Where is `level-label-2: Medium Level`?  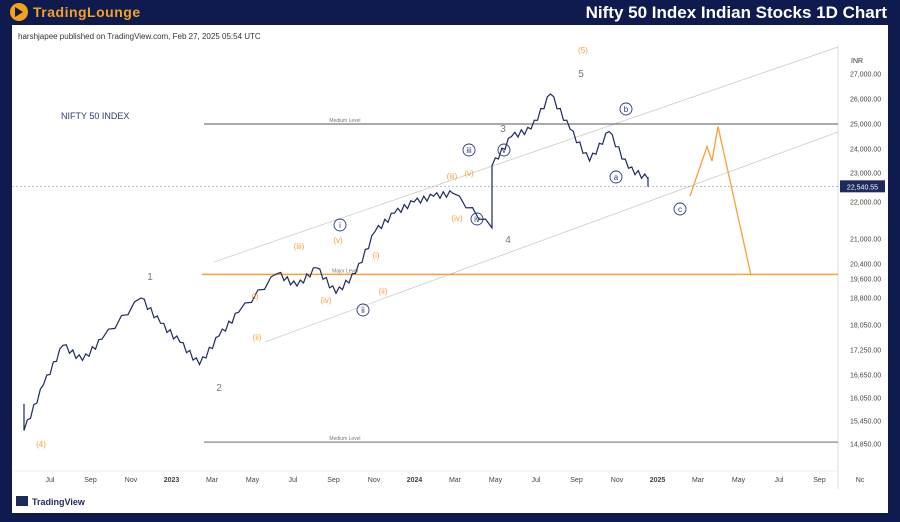
level-label-2: Medium Level is located at coordinates (344, 439).